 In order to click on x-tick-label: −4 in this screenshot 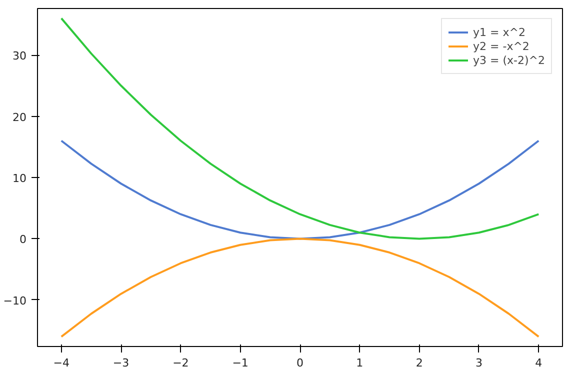, I will do `click(61, 362)`.